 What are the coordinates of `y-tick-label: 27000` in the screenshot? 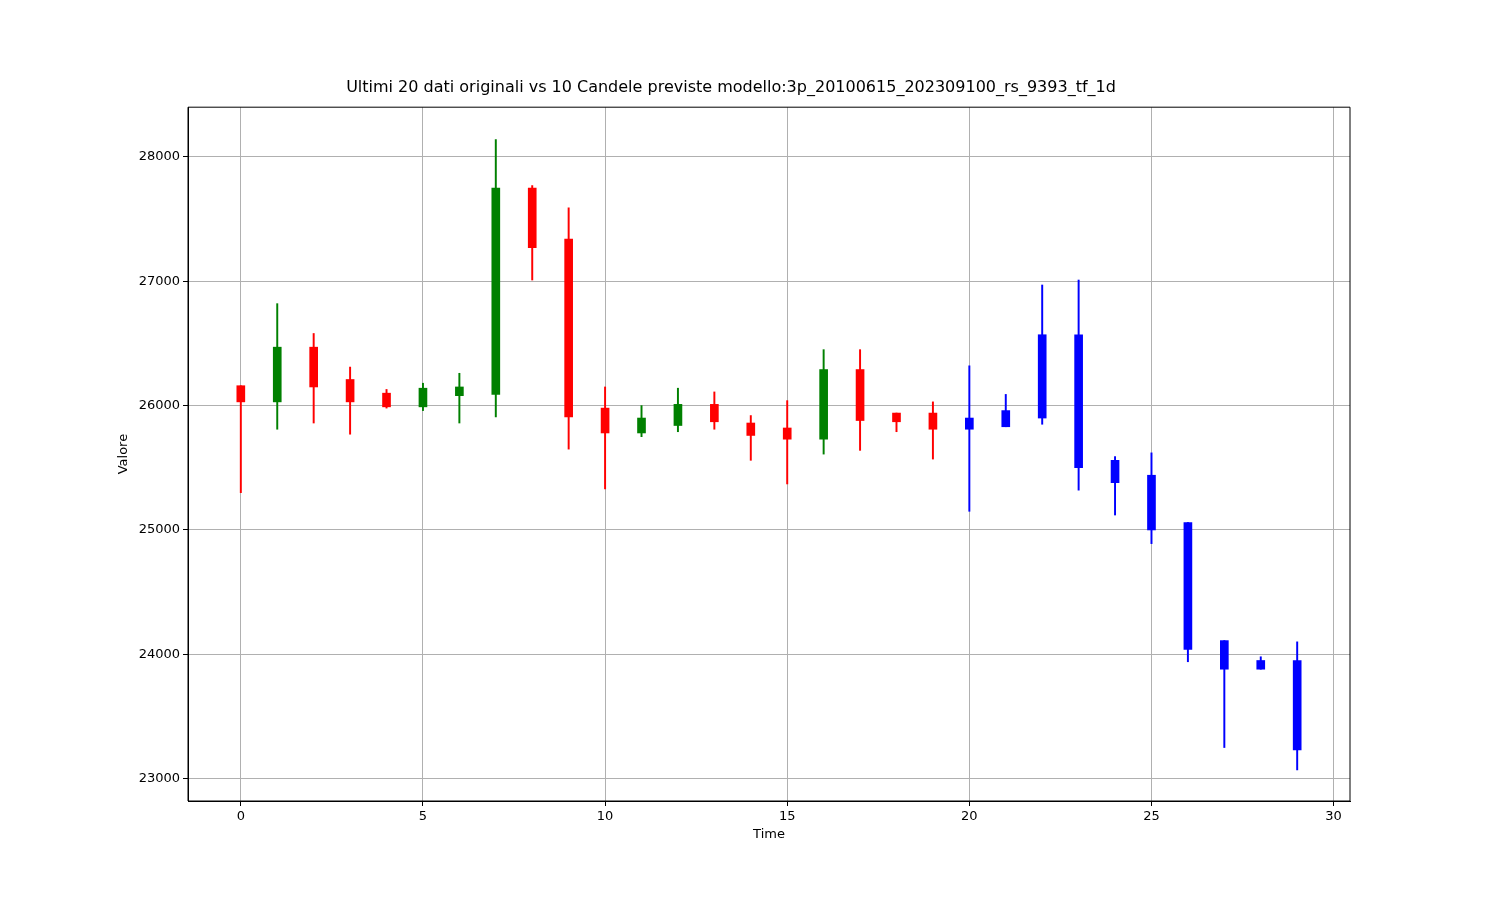 It's located at (159, 280).